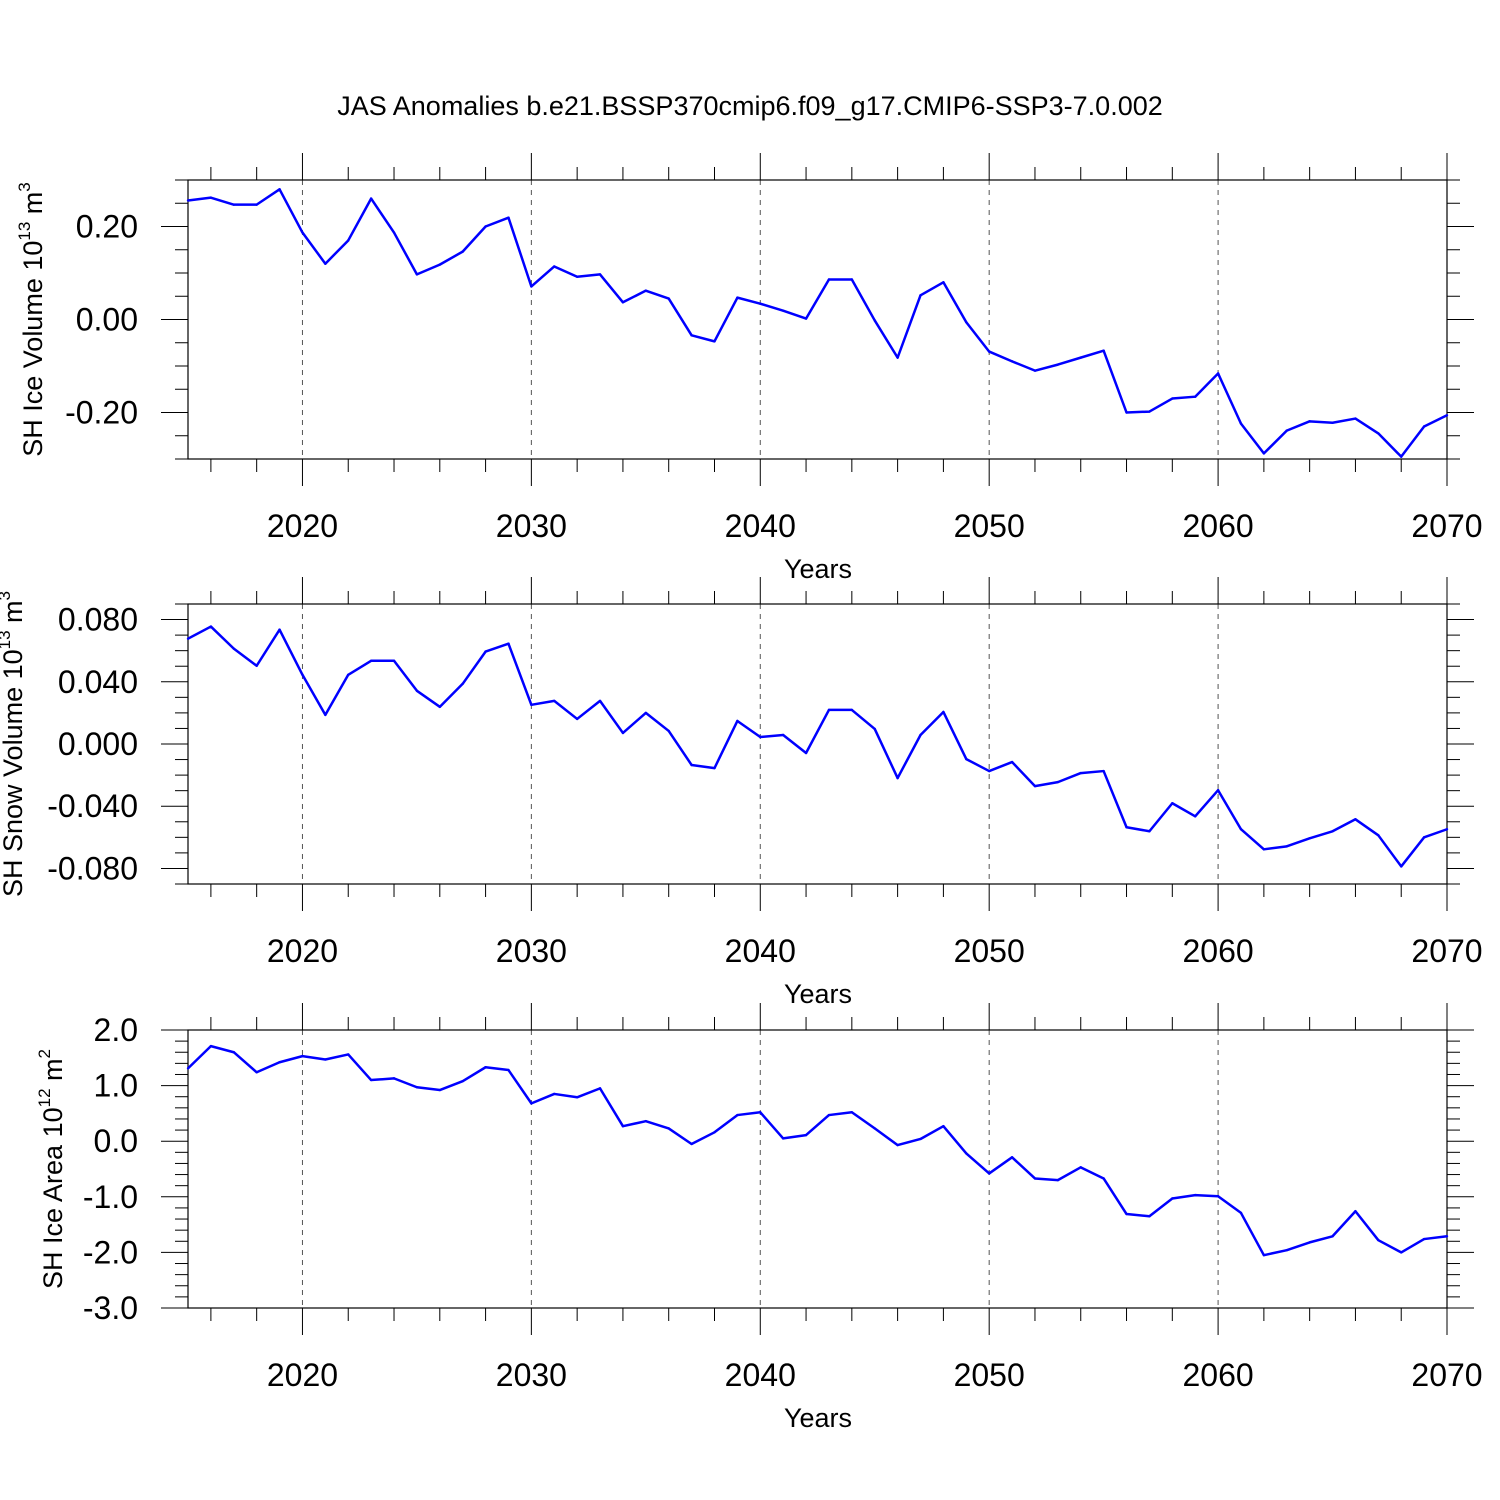  I want to click on y-tick-label: -2.0, so click(110, 1252).